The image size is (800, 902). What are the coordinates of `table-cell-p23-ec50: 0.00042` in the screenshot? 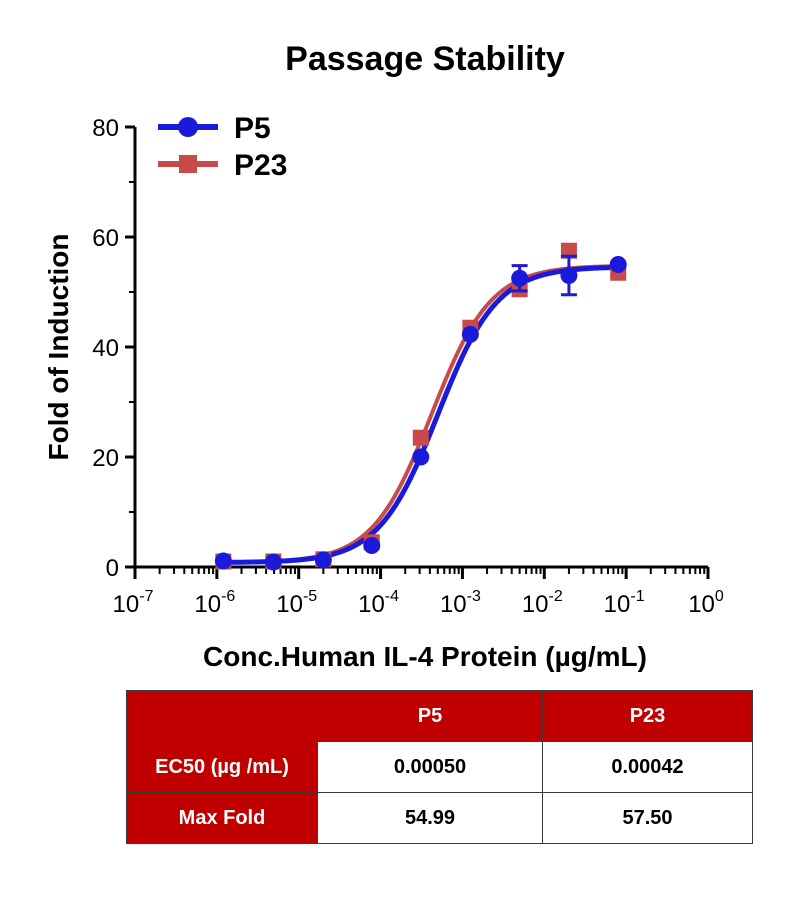 It's located at (647, 767).